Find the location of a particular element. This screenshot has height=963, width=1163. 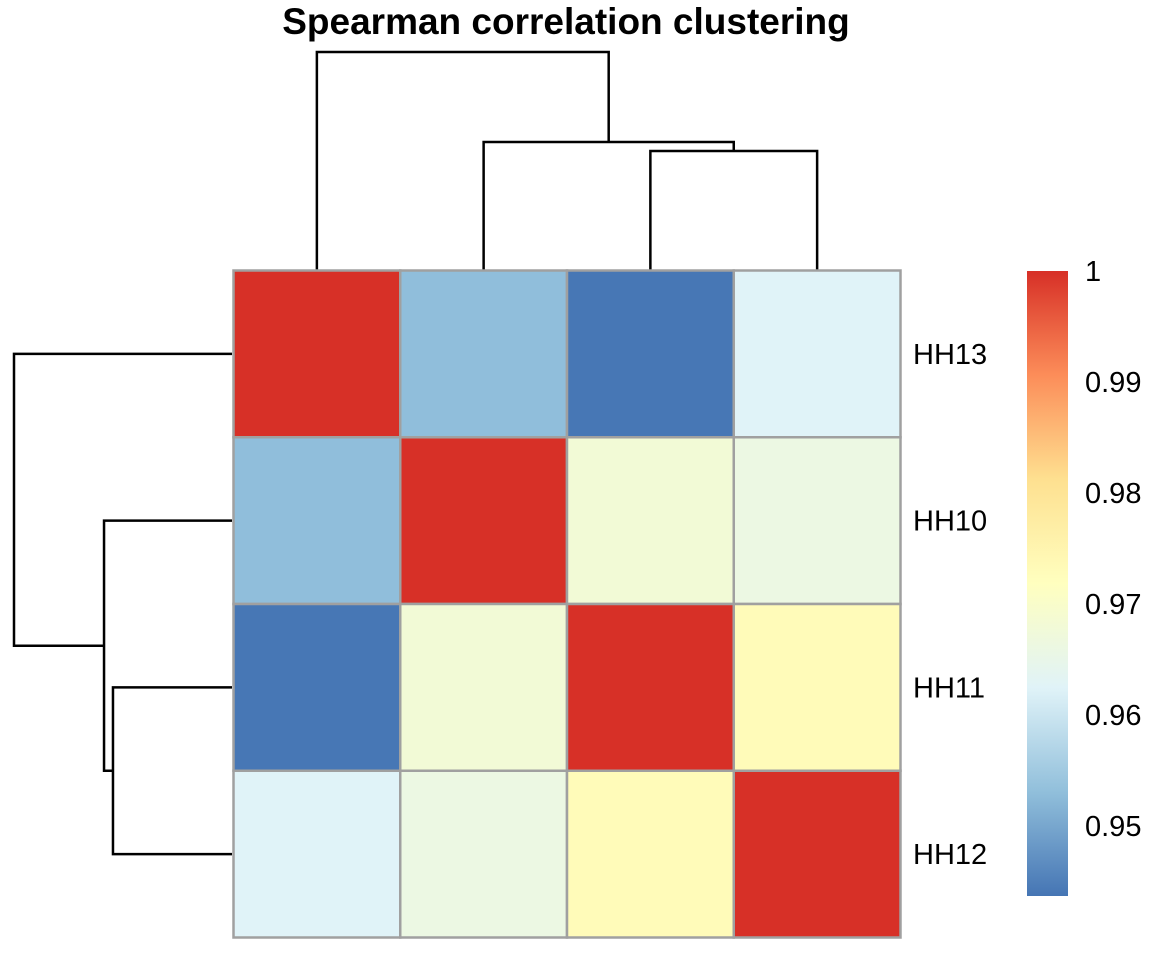

legend-tick-label: 0.96 is located at coordinates (1113, 716).